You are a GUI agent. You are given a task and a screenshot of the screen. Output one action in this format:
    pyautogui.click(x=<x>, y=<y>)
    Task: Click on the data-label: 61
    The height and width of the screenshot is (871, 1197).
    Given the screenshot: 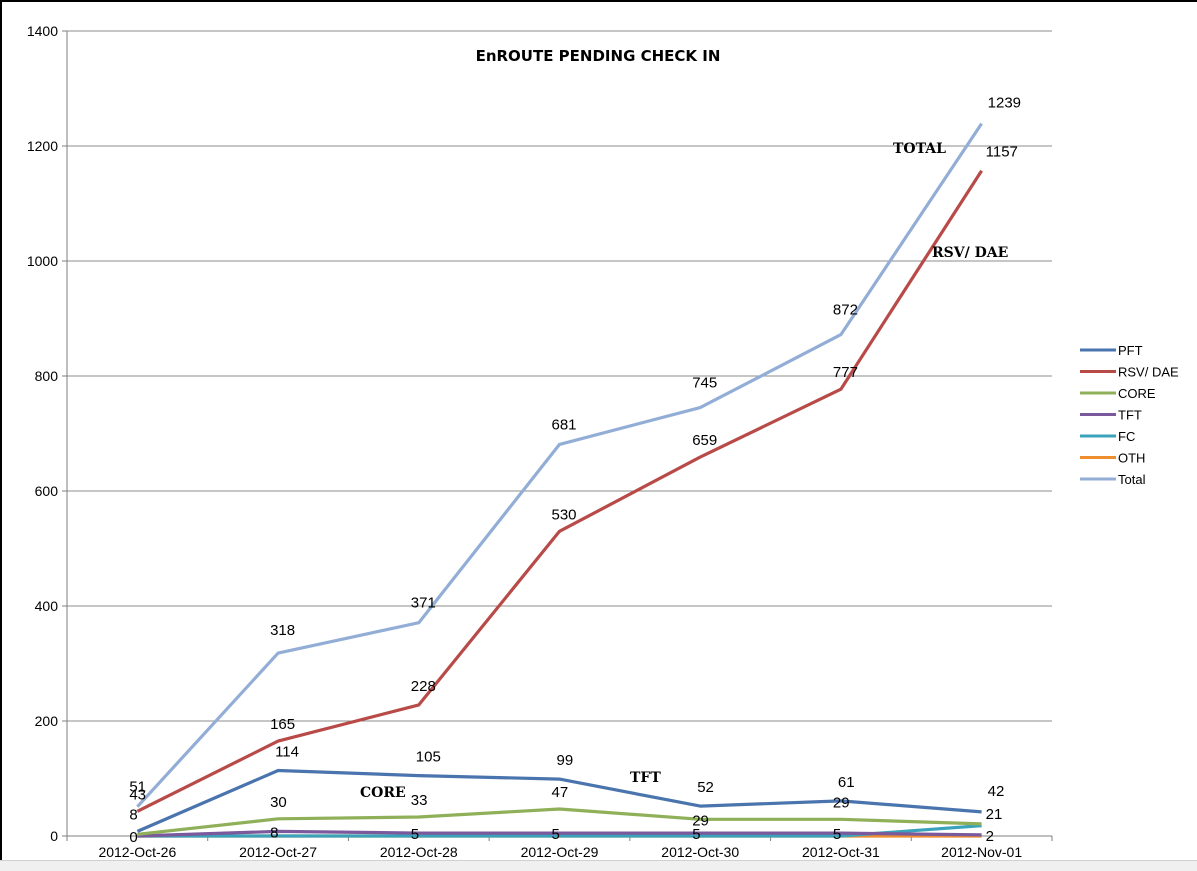 What is the action you would take?
    pyautogui.click(x=846, y=782)
    